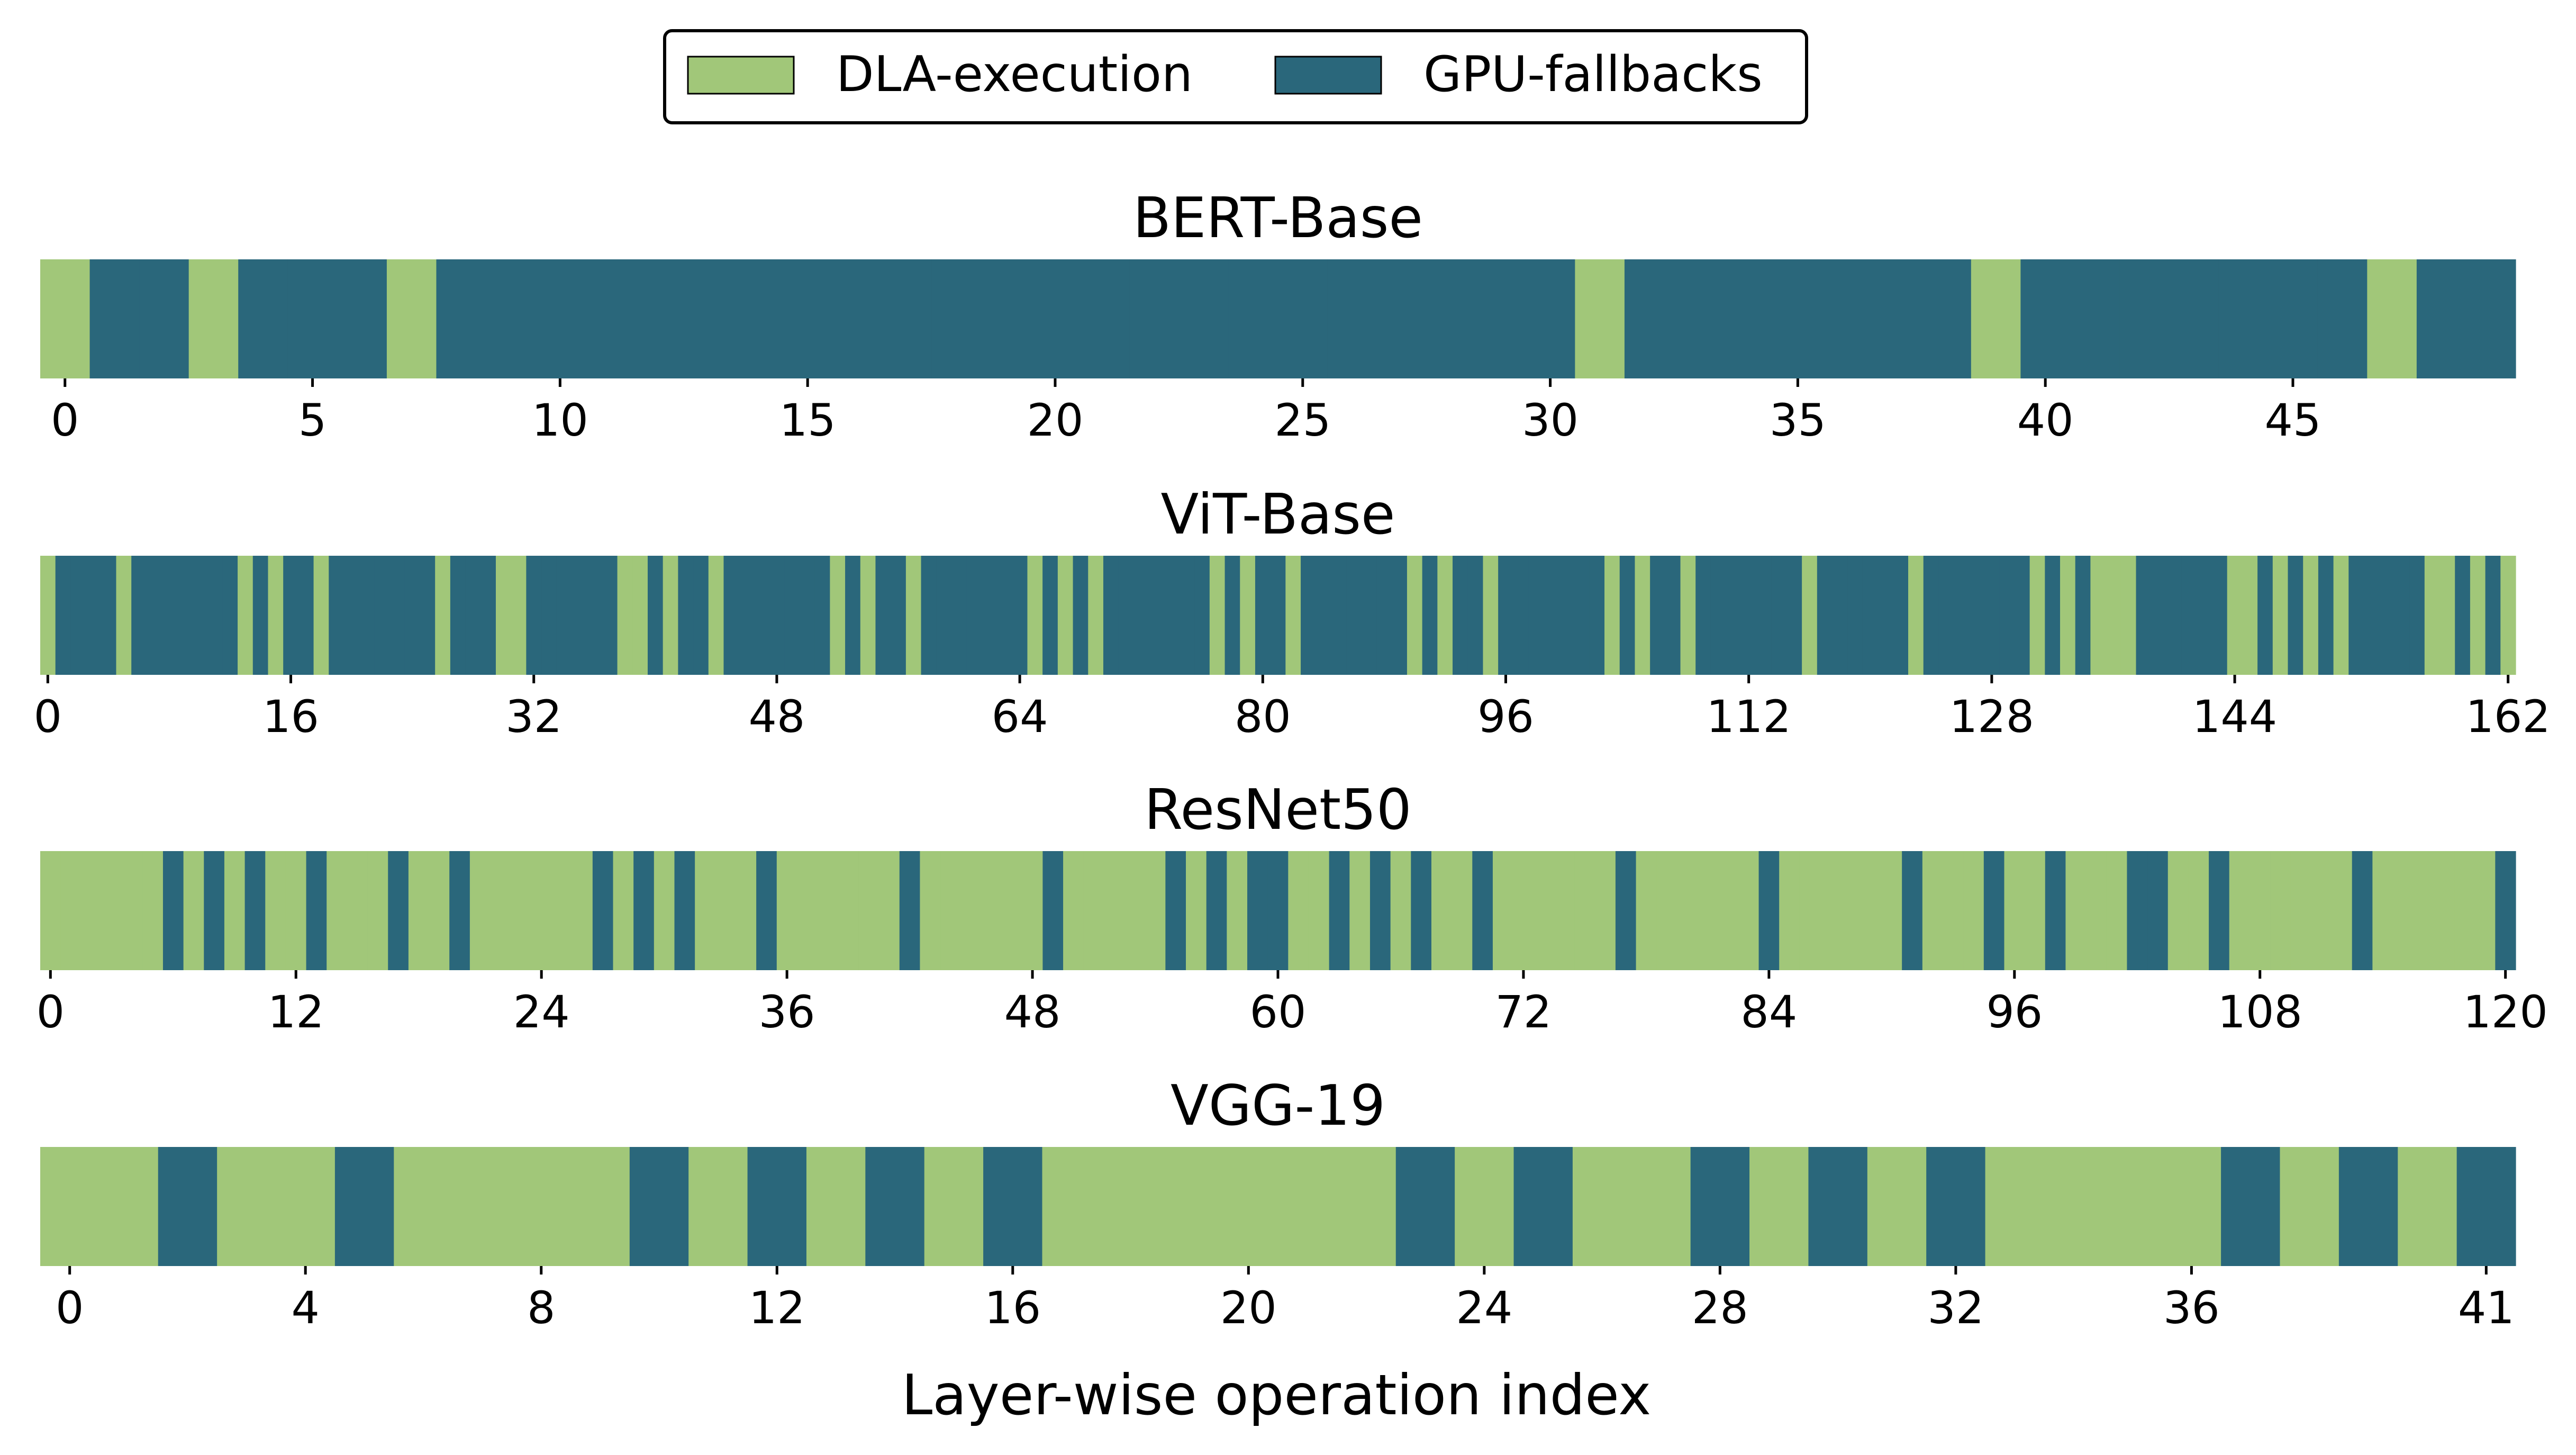  I want to click on legend-label-gpu: GPU-fallbacks, so click(1593, 74).